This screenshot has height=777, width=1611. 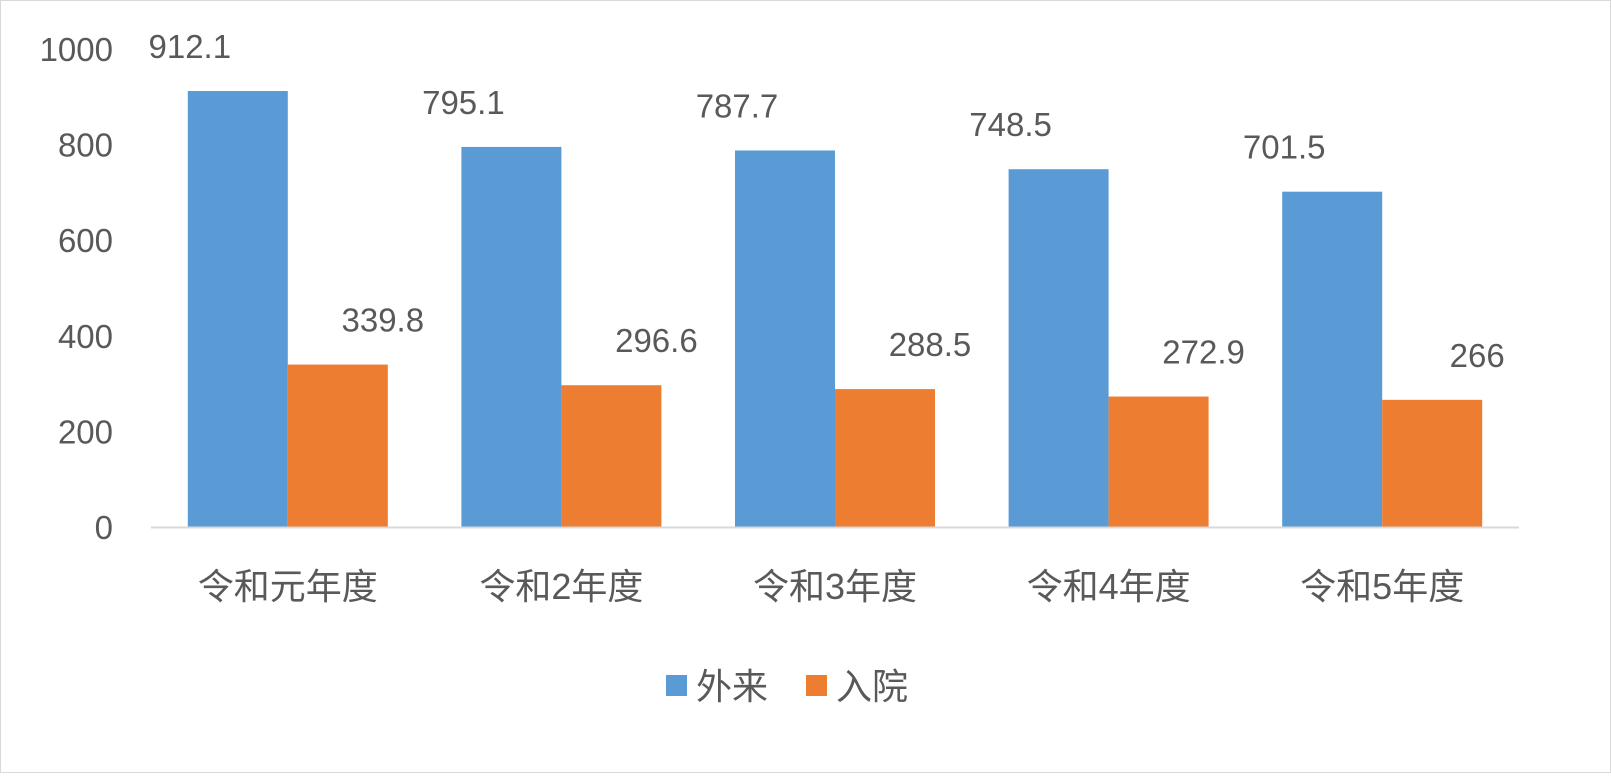 What do you see at coordinates (656, 340) in the screenshot?
I see `data-label: 296.6` at bounding box center [656, 340].